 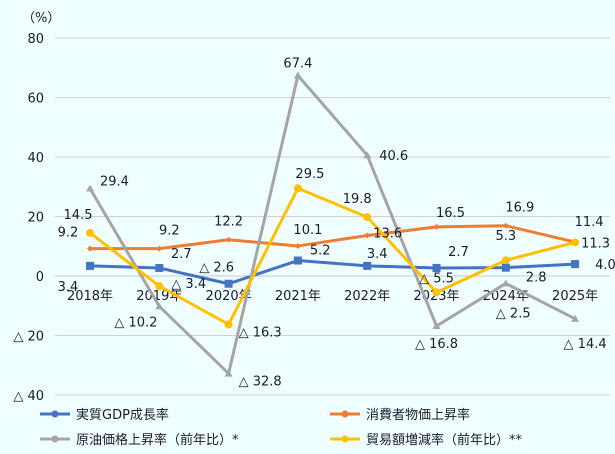 I want to click on data-label: 11.4, so click(x=589, y=222).